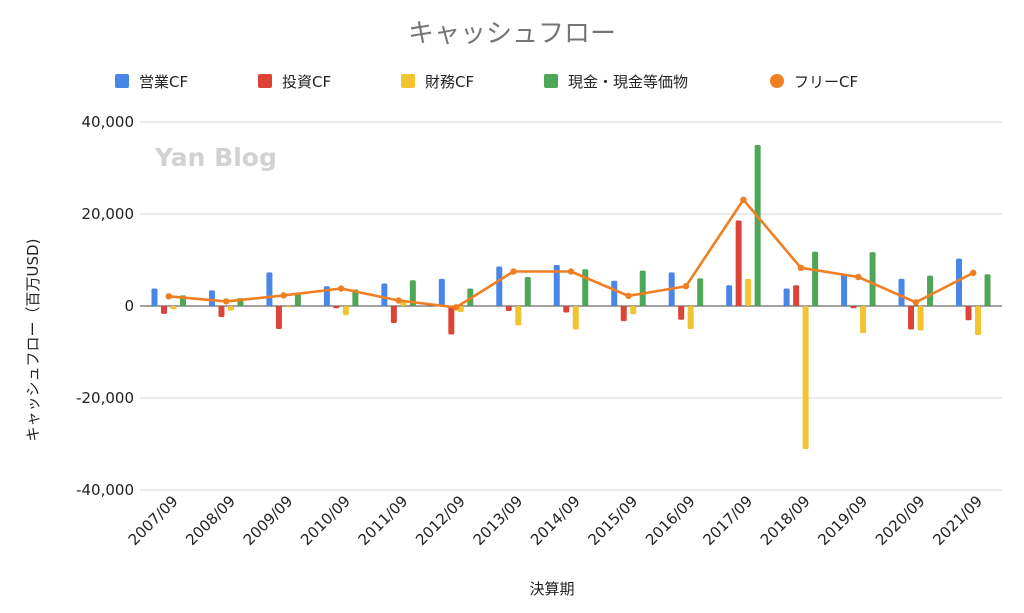  What do you see at coordinates (215, 157) in the screenshot?
I see `watermark-text: Yan Blog` at bounding box center [215, 157].